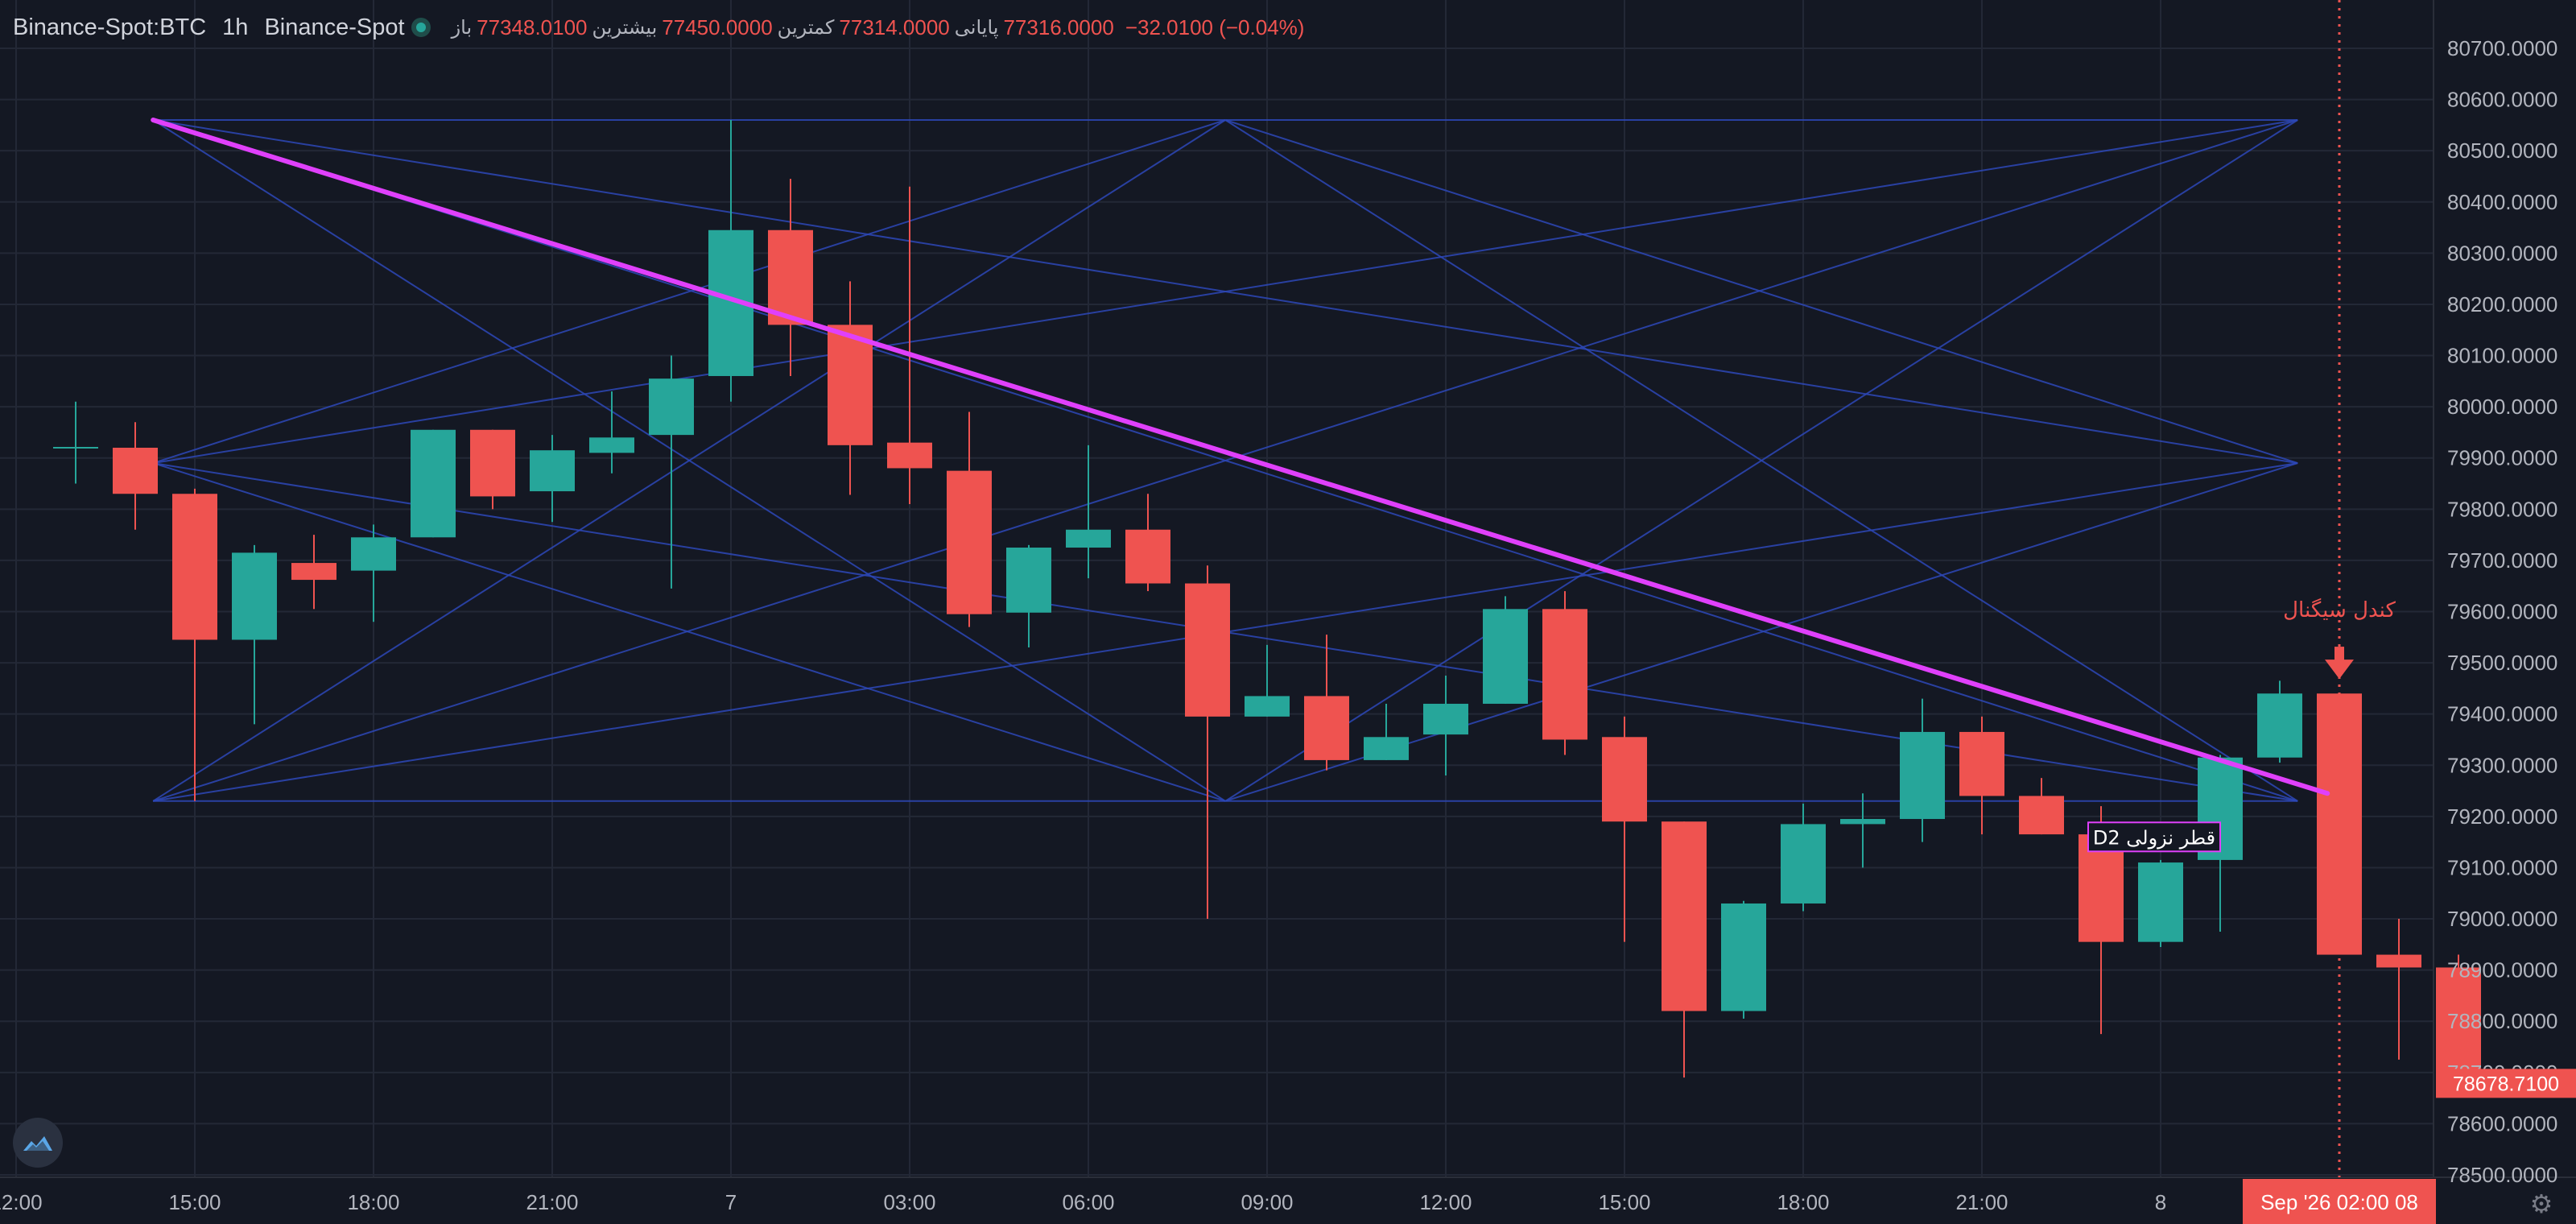  I want to click on time-tick-label: 12:00, so click(1445, 1202).